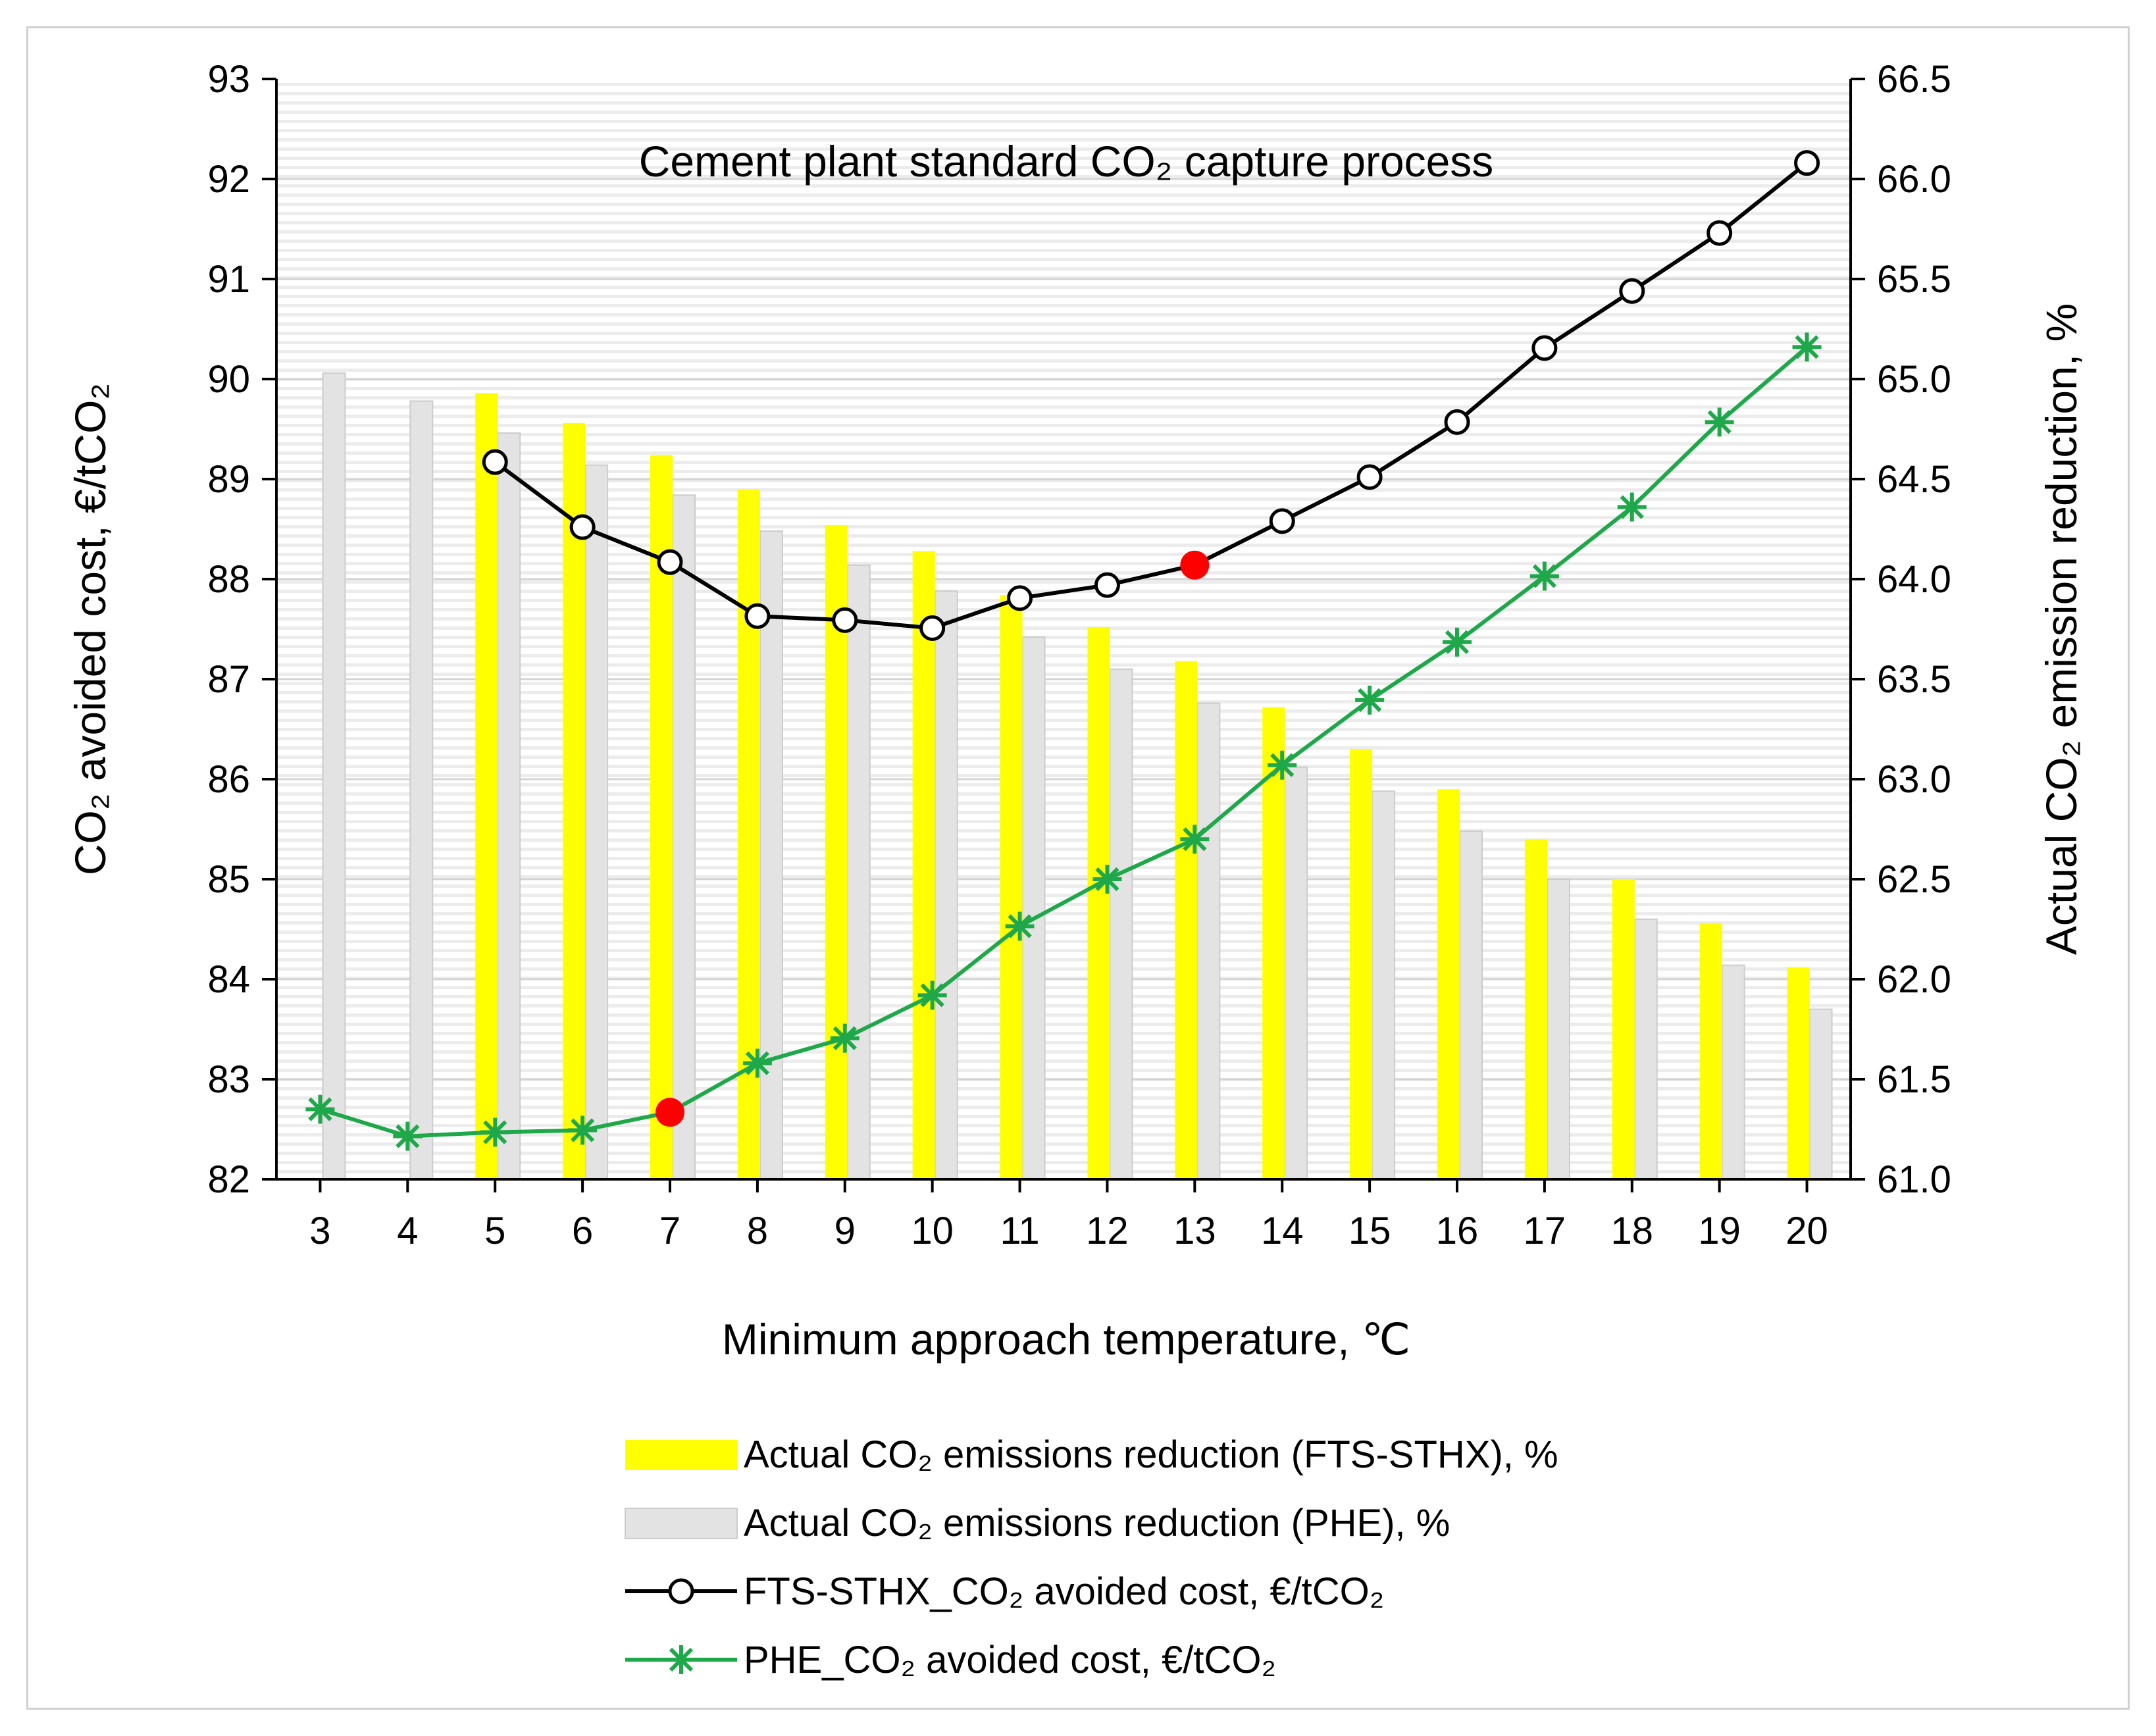 This screenshot has height=1736, width=2156. I want to click on x-tick-label: 4, so click(407, 1231).